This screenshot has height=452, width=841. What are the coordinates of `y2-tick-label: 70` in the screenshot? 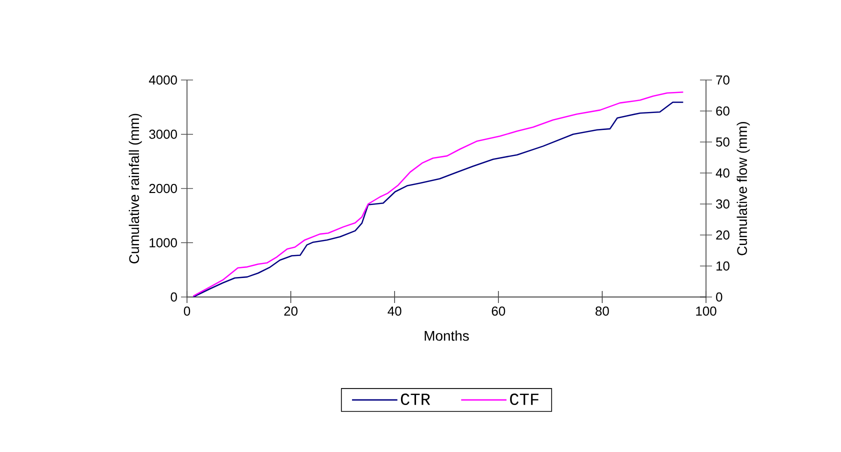 It's located at (723, 80).